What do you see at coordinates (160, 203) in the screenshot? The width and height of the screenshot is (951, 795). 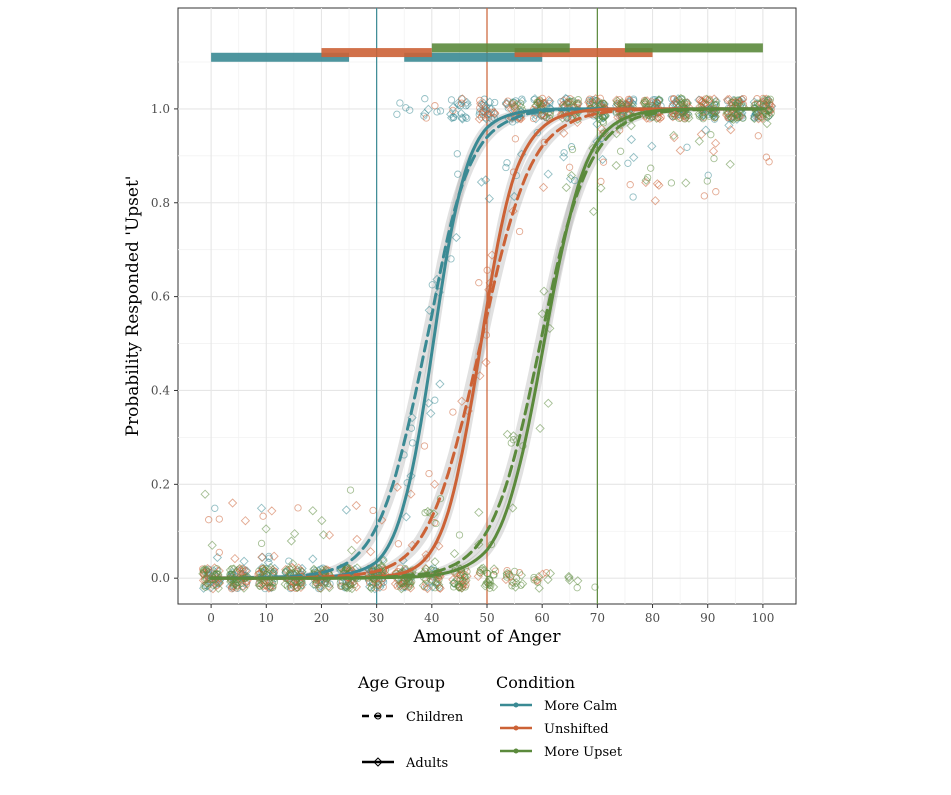 I see `y-tick-label: 0.8` at bounding box center [160, 203].